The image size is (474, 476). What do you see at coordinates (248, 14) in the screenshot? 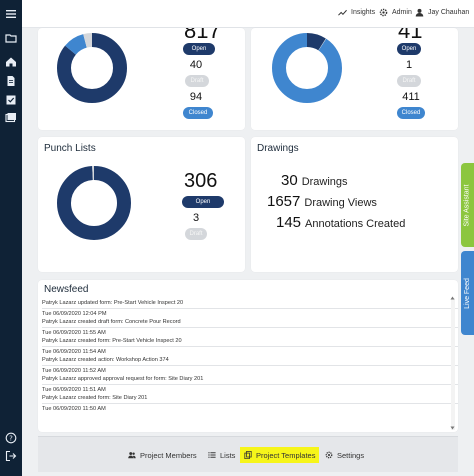
I see `top-header: Insights Admin Jay Chauhan` at bounding box center [248, 14].